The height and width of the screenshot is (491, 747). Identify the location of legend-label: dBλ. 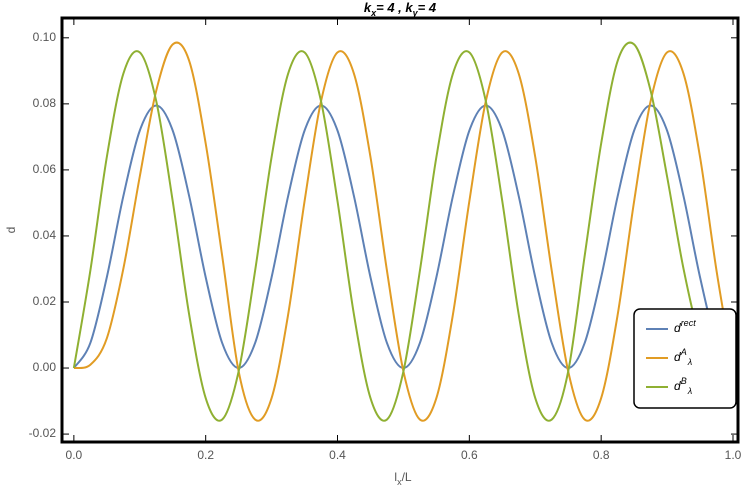
(683, 386).